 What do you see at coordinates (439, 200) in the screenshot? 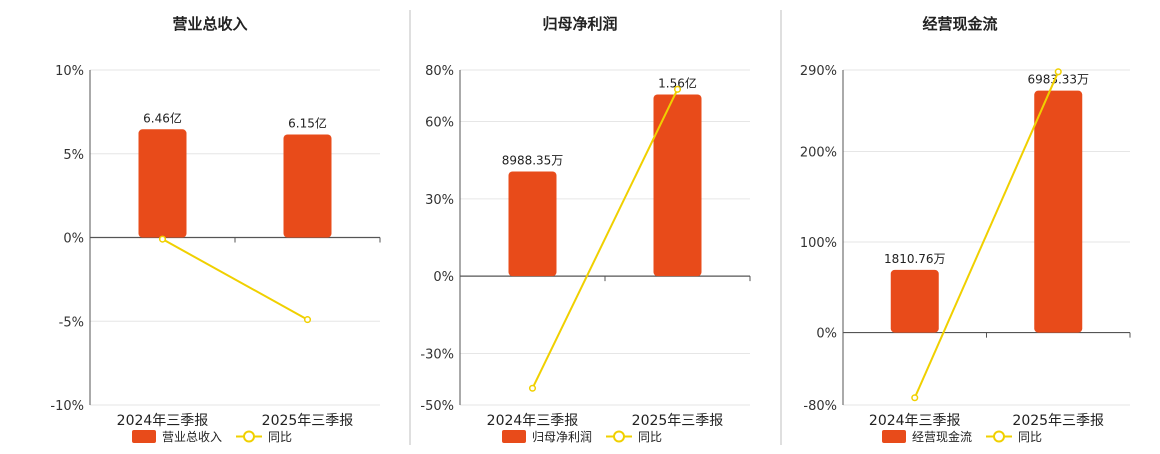
I see `y-tick-label: 30%` at bounding box center [439, 200].